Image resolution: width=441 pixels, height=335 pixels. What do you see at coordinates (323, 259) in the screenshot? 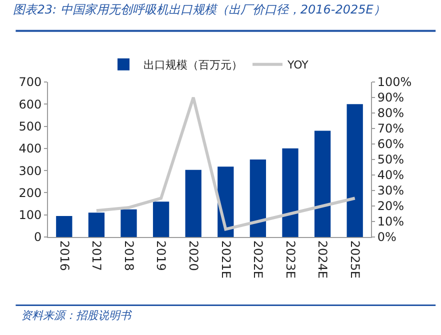
I see `x-tick-label: 2024E` at bounding box center [323, 259].